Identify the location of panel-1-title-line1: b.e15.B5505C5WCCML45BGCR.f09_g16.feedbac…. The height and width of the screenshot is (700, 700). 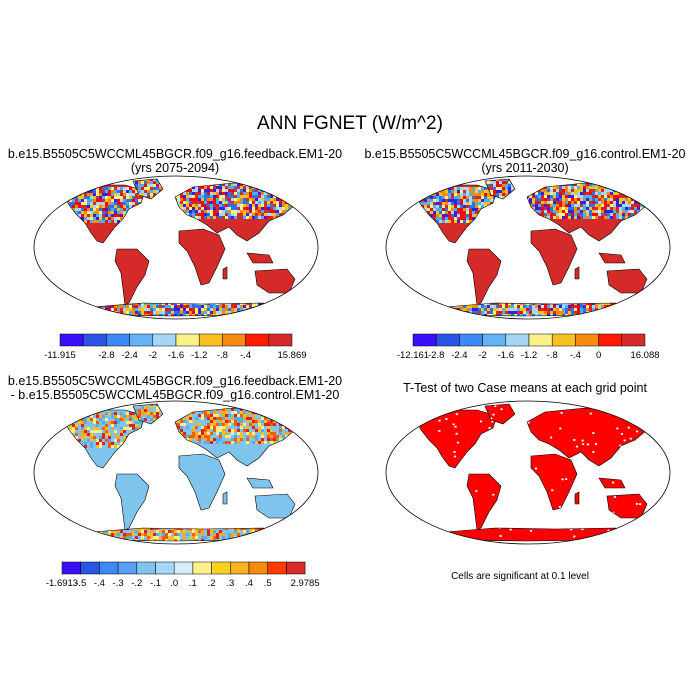
(175, 154).